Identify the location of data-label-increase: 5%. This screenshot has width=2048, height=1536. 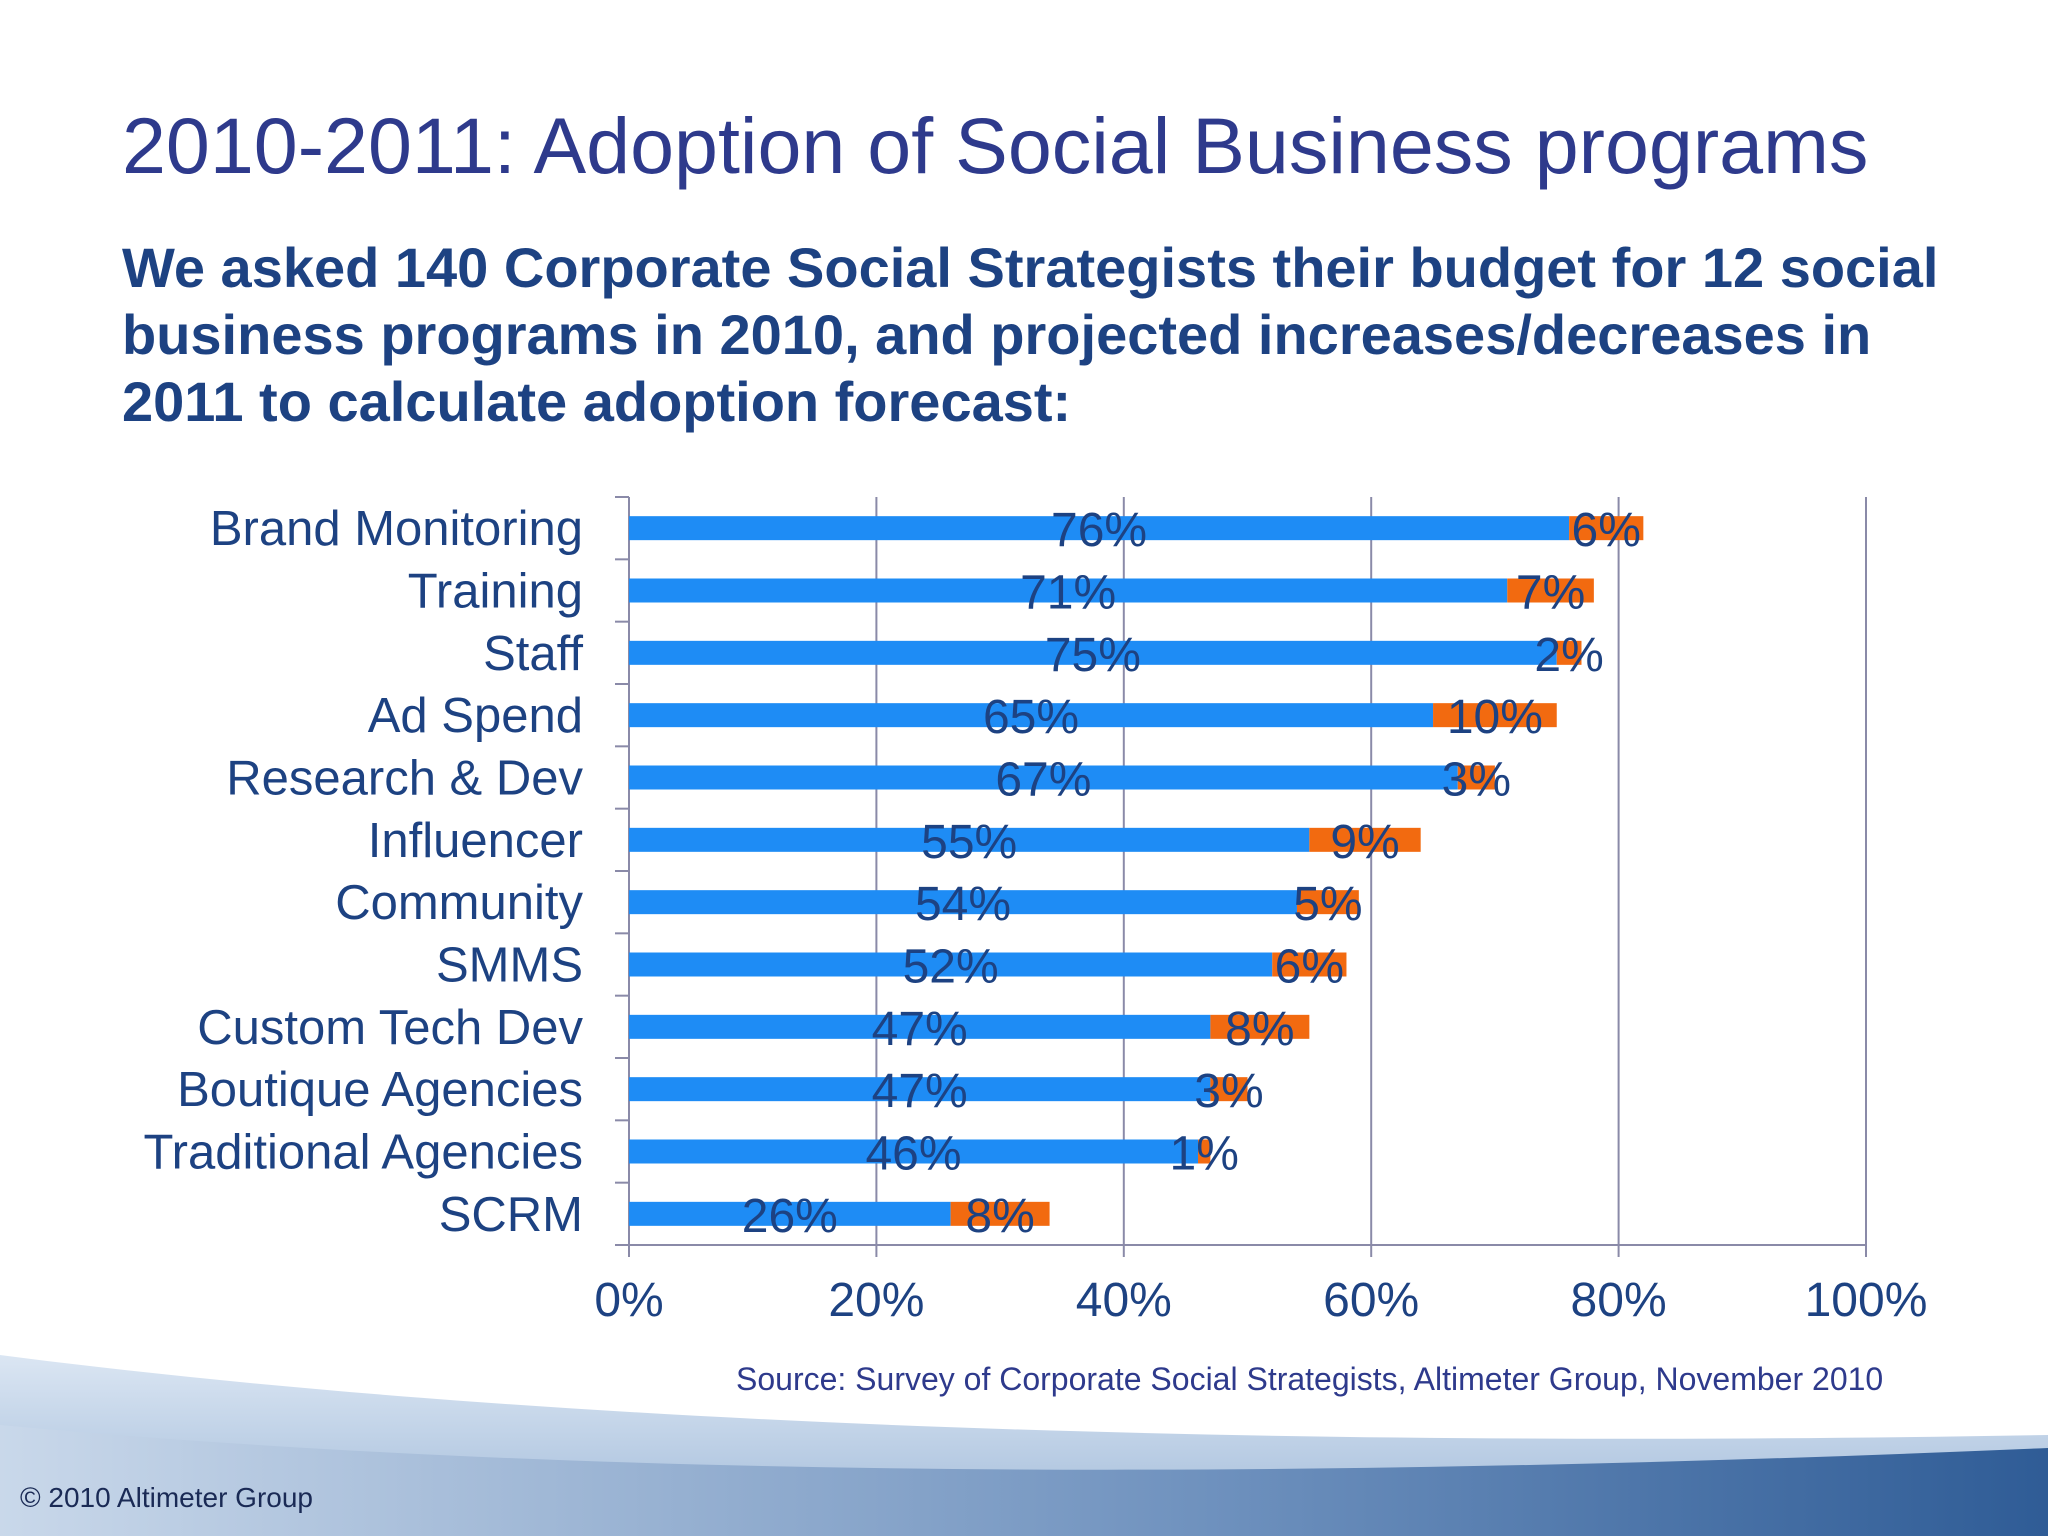
(1327, 904).